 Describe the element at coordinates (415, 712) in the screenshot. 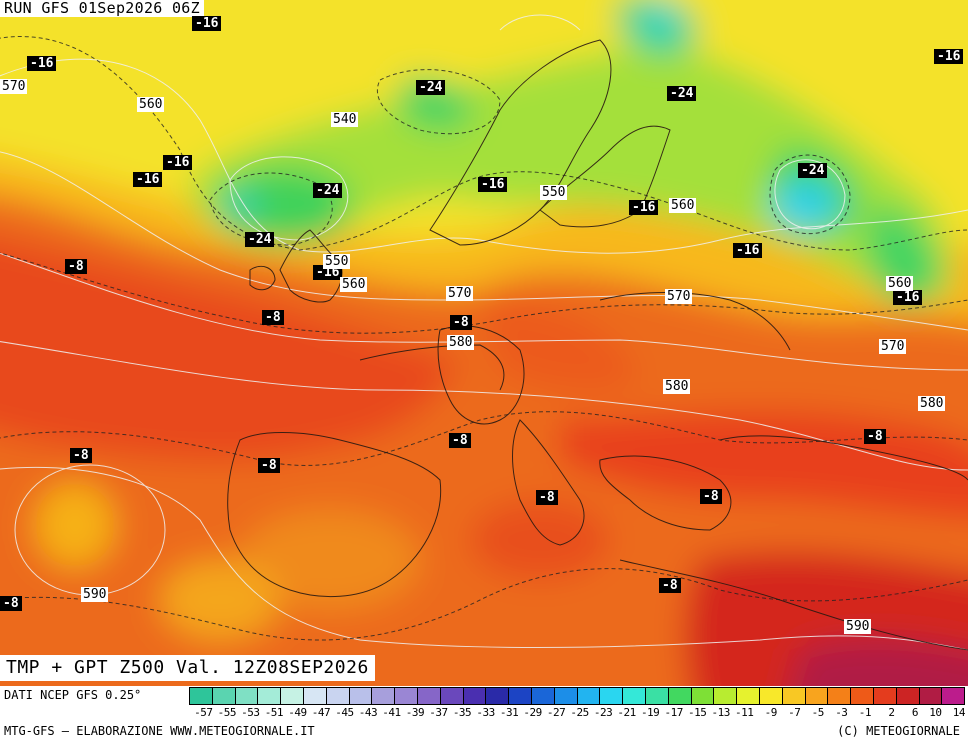

I see `scale-tick-label: -39` at that location.